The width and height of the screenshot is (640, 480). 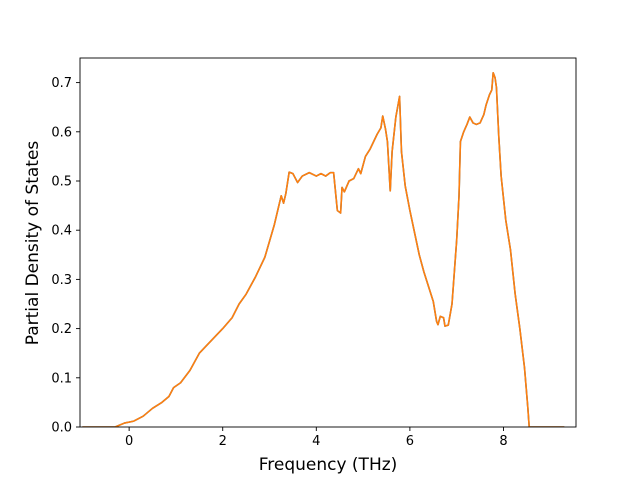 I want to click on x-tick-label: 8, so click(x=503, y=441).